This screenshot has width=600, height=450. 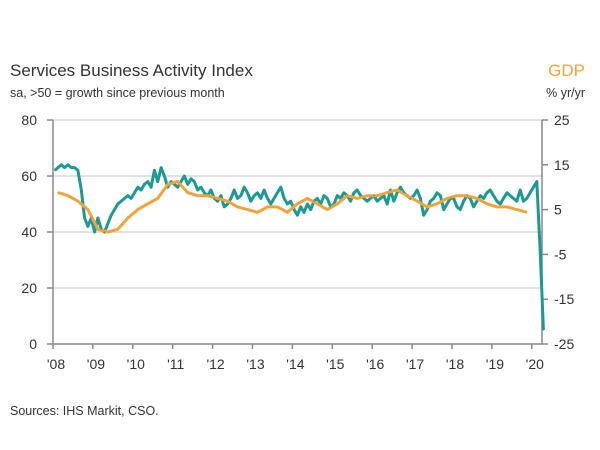 I want to click on x-tick-label: '11, so click(x=175, y=364).